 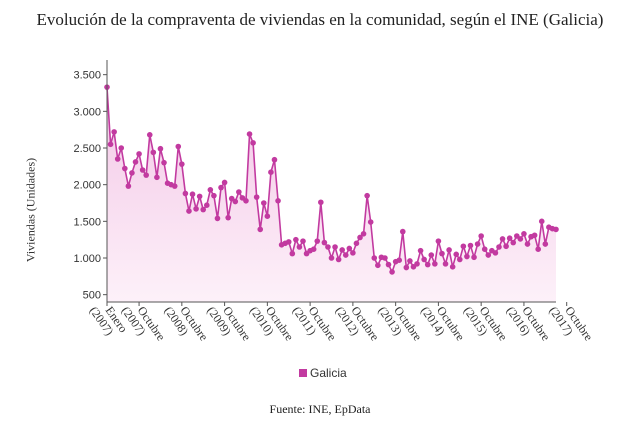 What do you see at coordinates (87, 259) in the screenshot?
I see `y-tick-label: 1.000` at bounding box center [87, 259].